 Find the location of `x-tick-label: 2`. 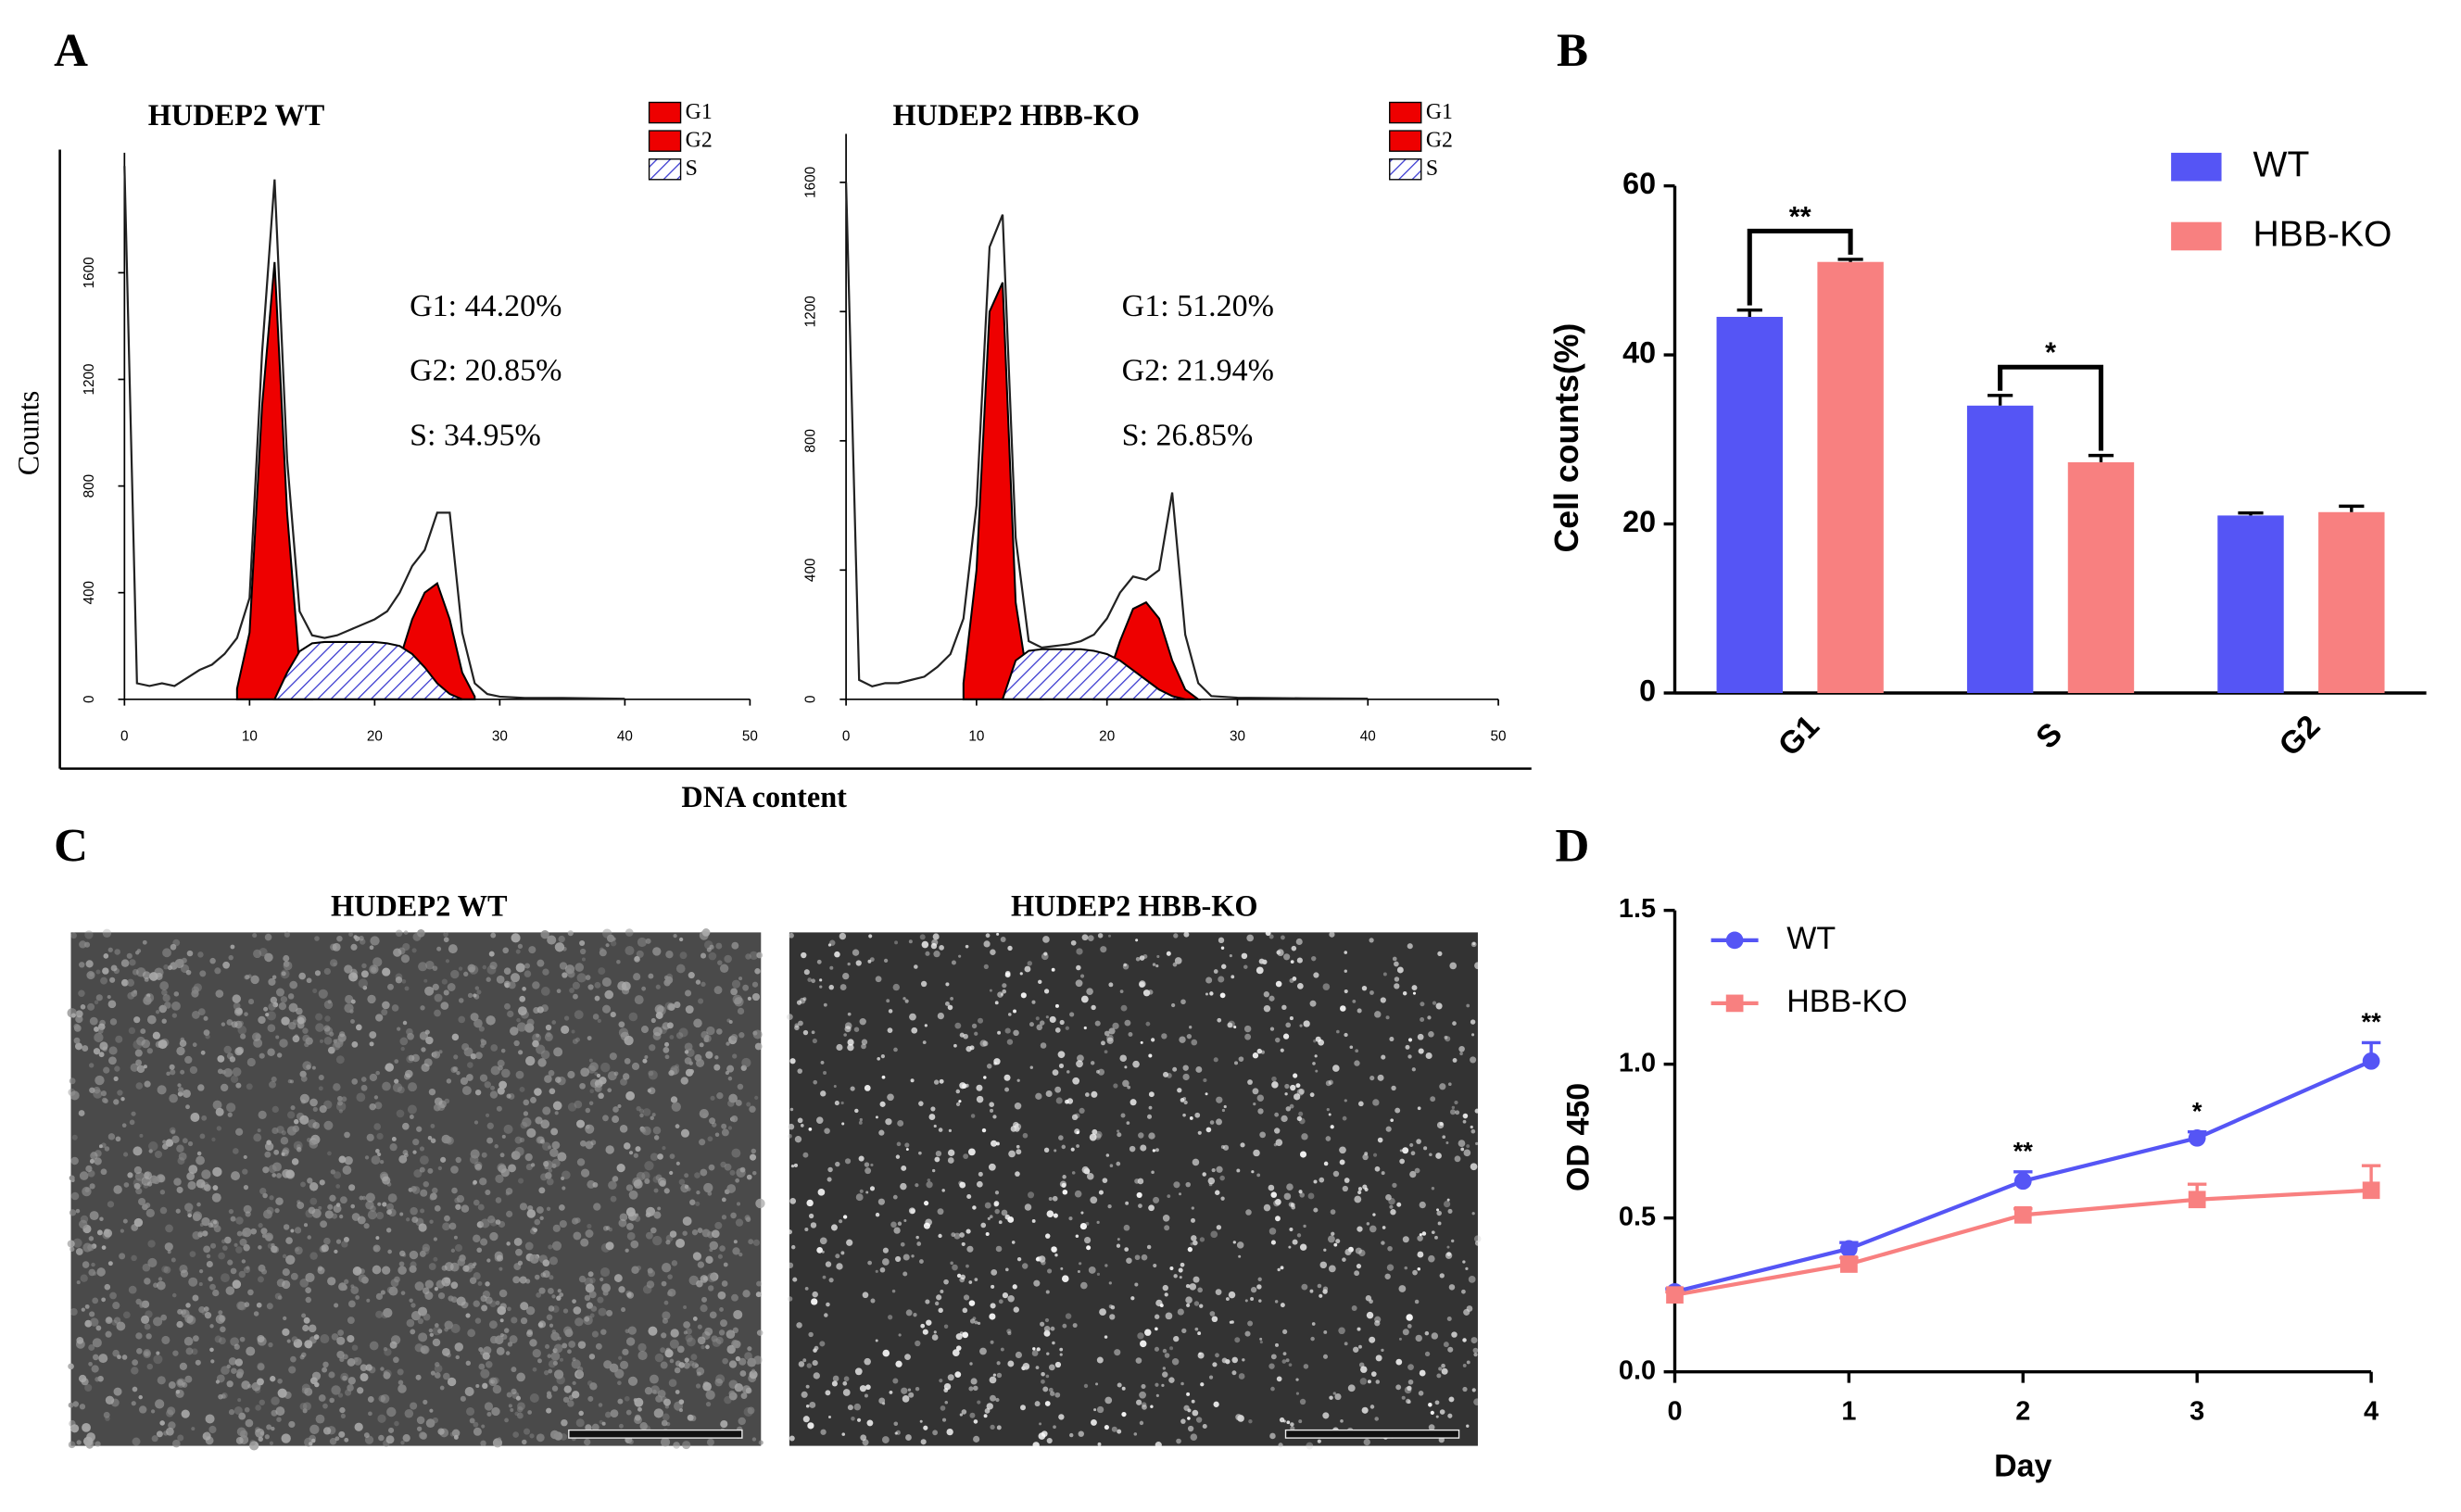

x-tick-label: 2 is located at coordinates (2022, 1412).